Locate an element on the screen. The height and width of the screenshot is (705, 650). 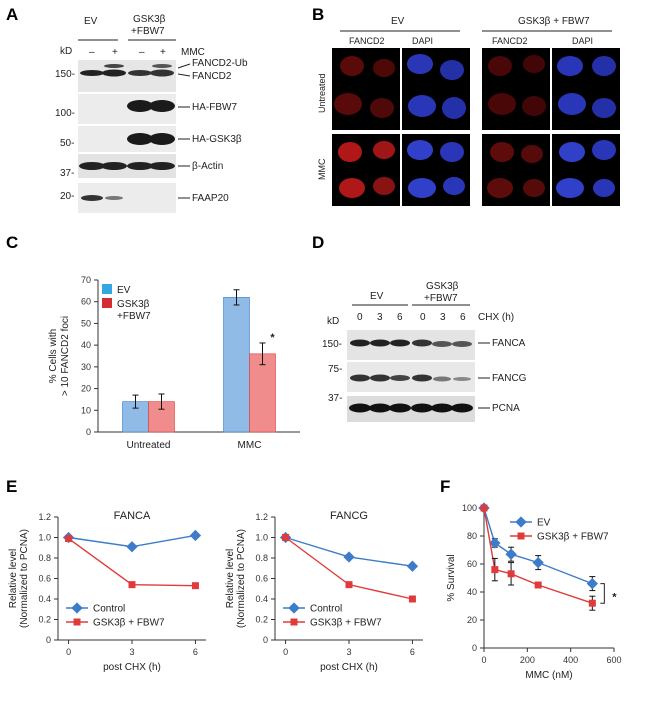
chart-title: FANCA is located at coordinates (132, 516).